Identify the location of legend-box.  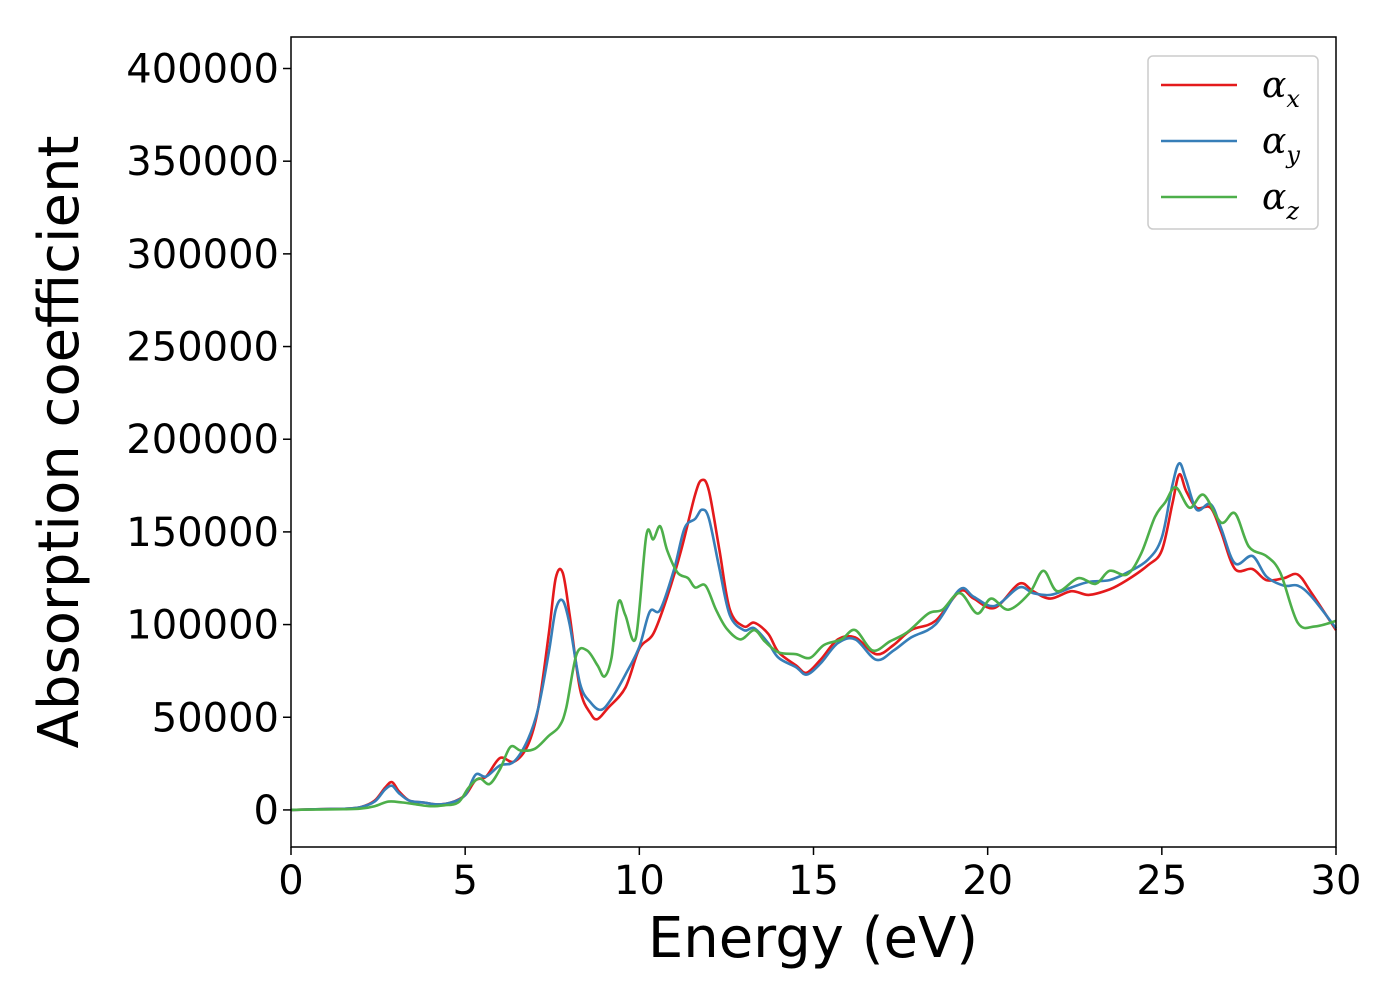
(1233, 142).